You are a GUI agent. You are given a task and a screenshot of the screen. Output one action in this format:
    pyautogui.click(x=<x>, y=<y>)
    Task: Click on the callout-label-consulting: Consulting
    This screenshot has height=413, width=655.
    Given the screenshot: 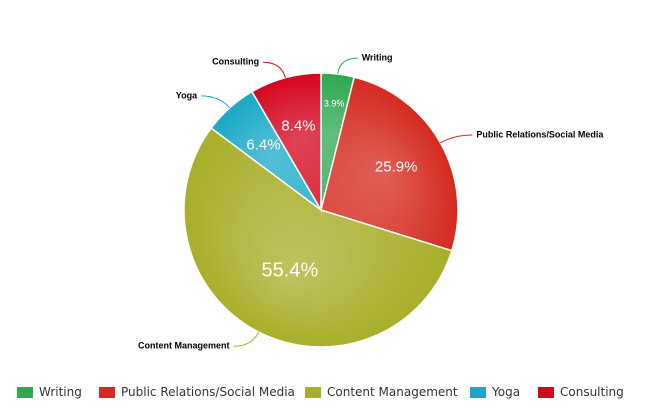 What is the action you would take?
    pyautogui.click(x=235, y=62)
    